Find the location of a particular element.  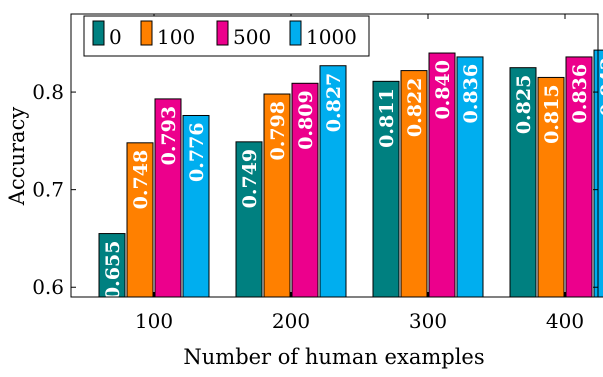

legend: 0 100 500 1000 is located at coordinates (226, 36).